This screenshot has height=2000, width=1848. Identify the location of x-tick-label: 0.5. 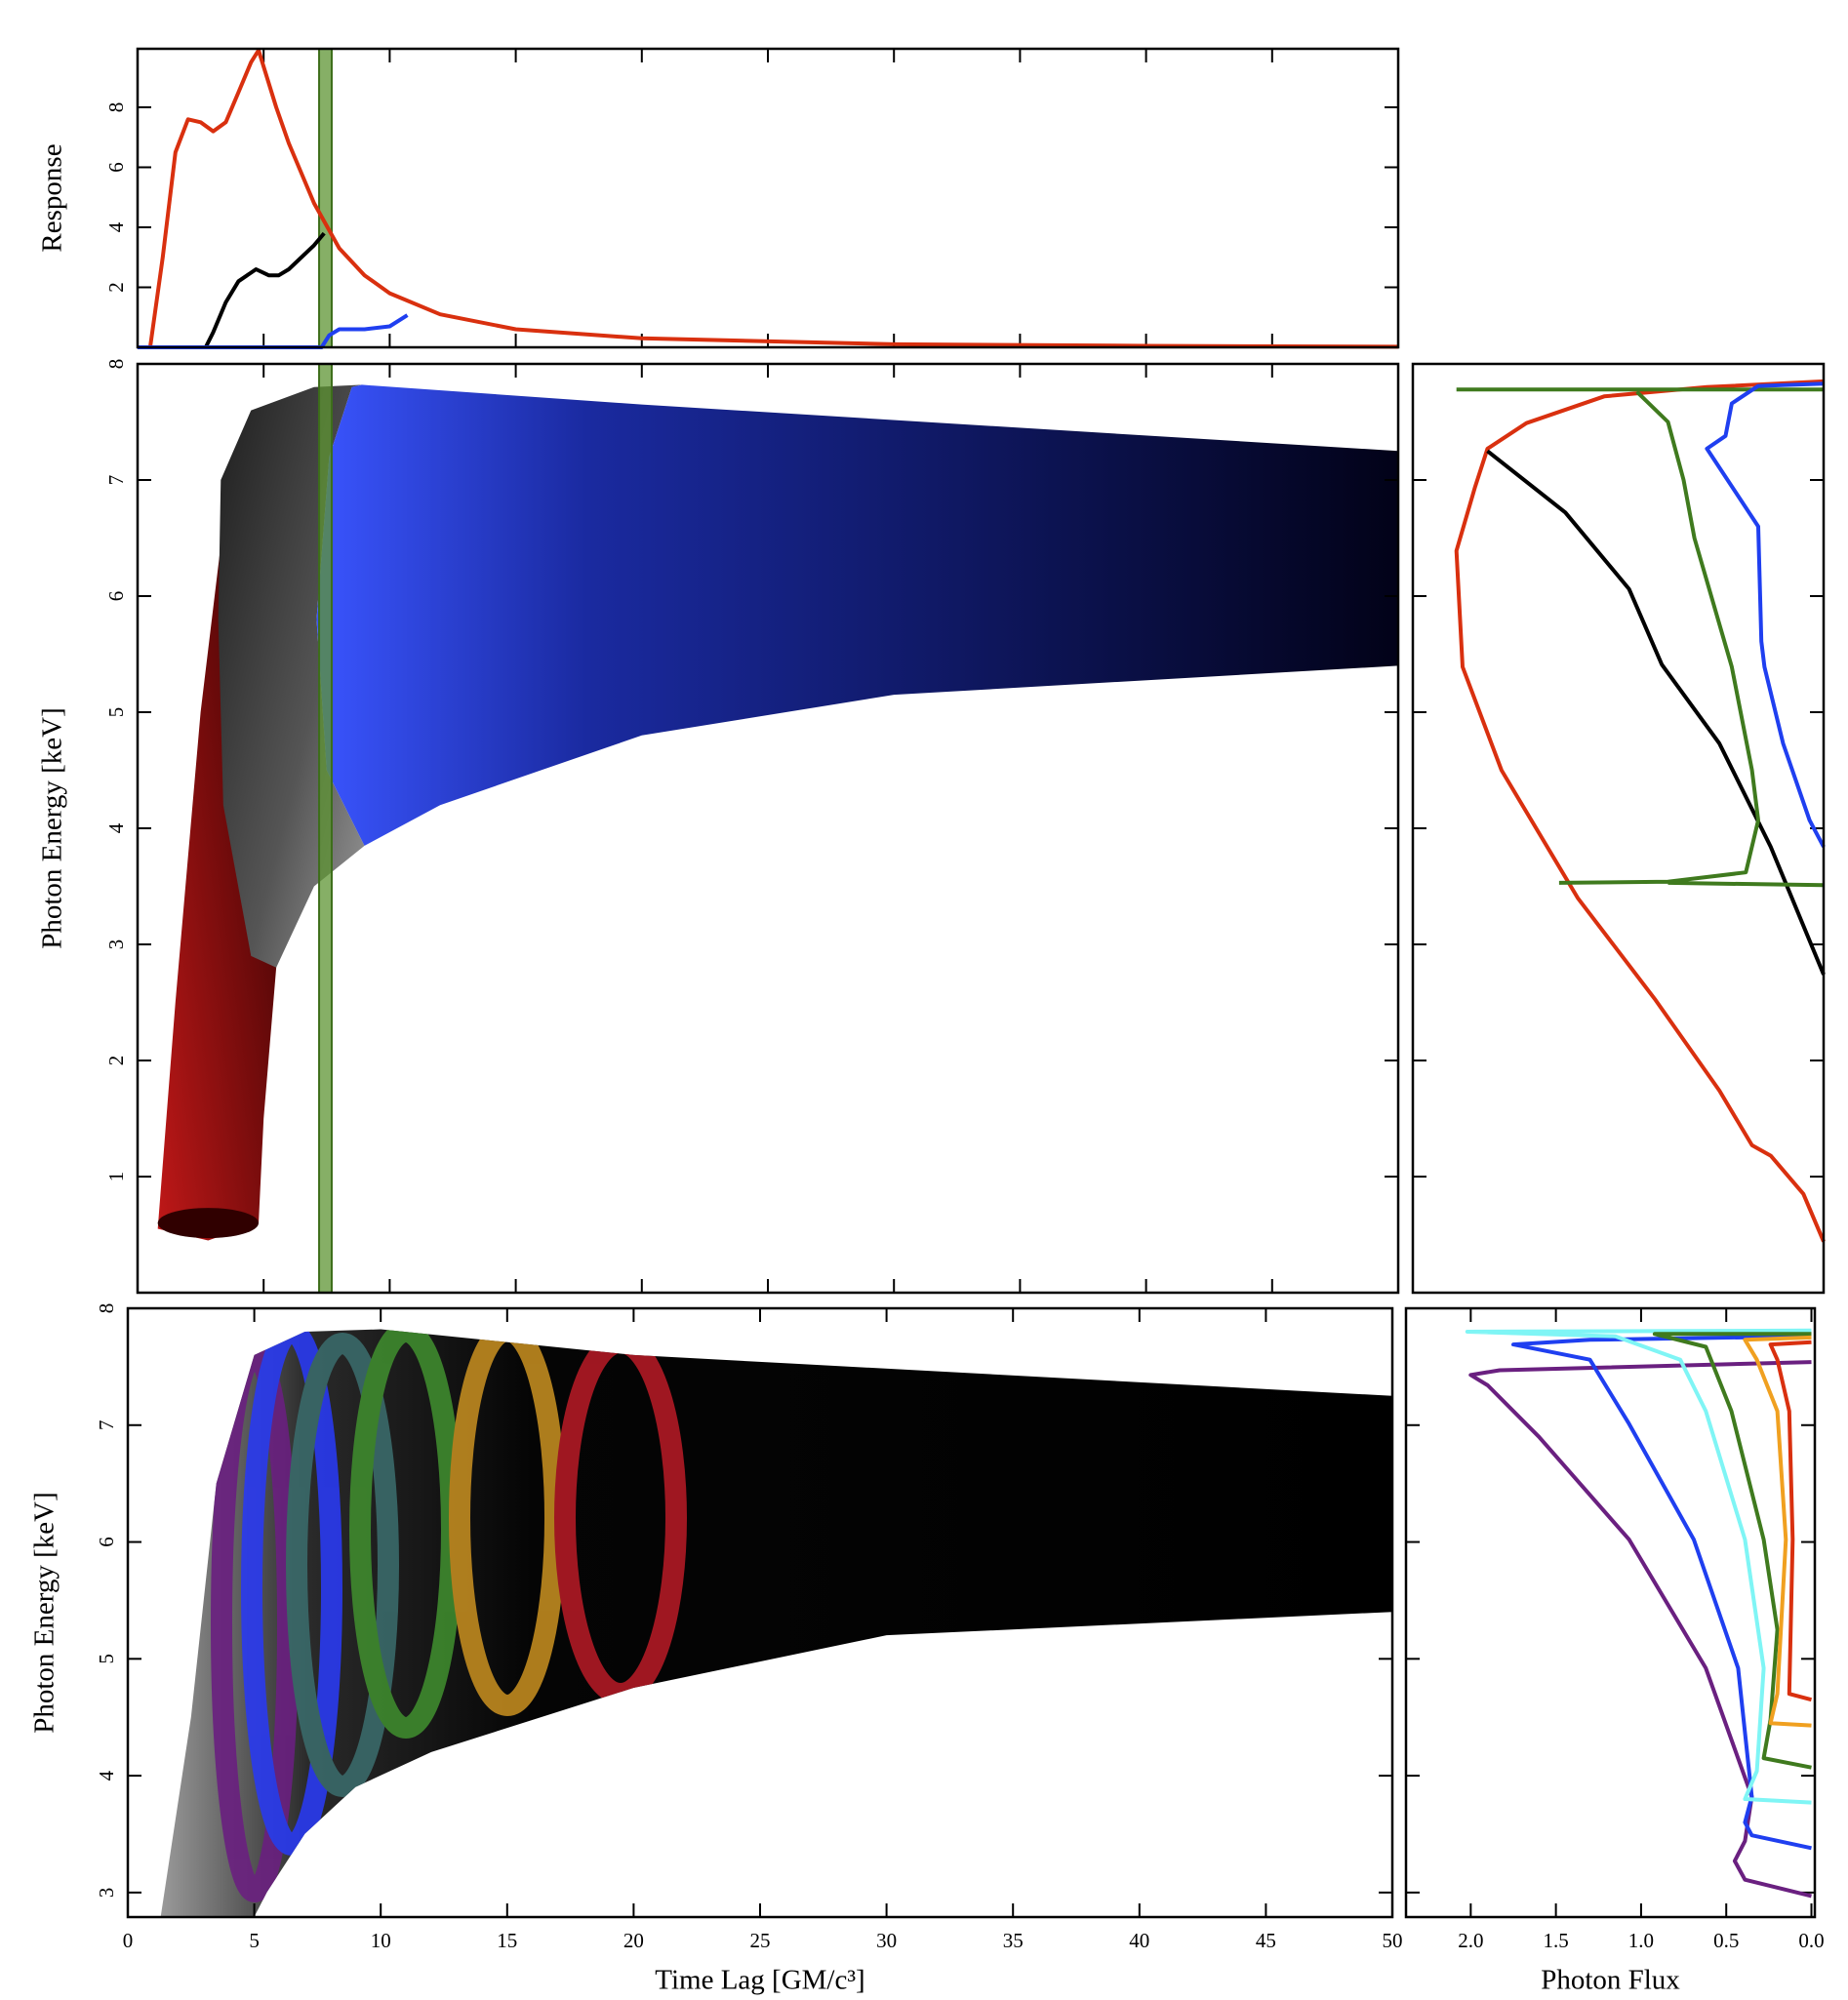
(1726, 1940).